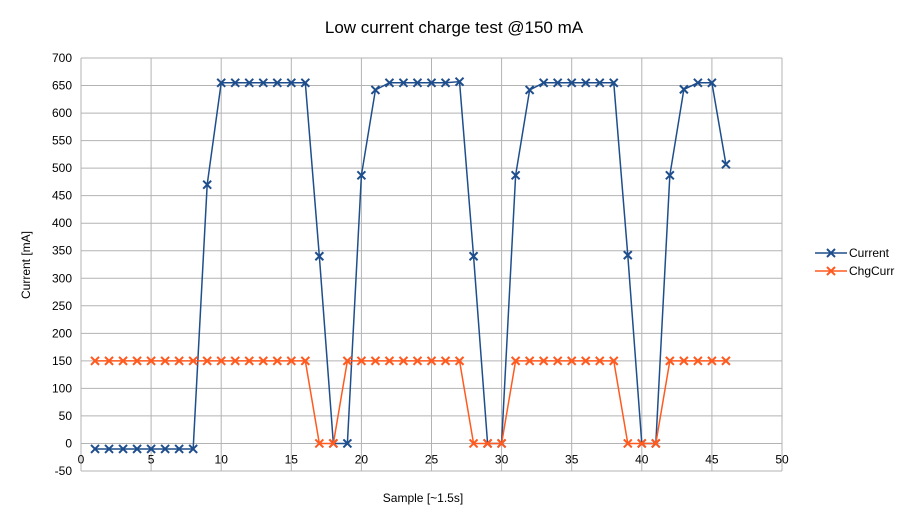 The width and height of the screenshot is (909, 529). I want to click on y-axis-label: Current [mA], so click(26, 265).